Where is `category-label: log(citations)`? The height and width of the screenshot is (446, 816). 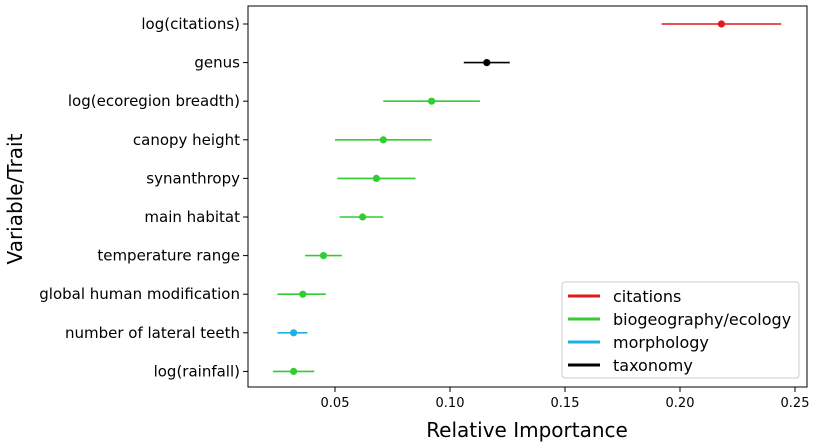 category-label: log(citations) is located at coordinates (190, 24).